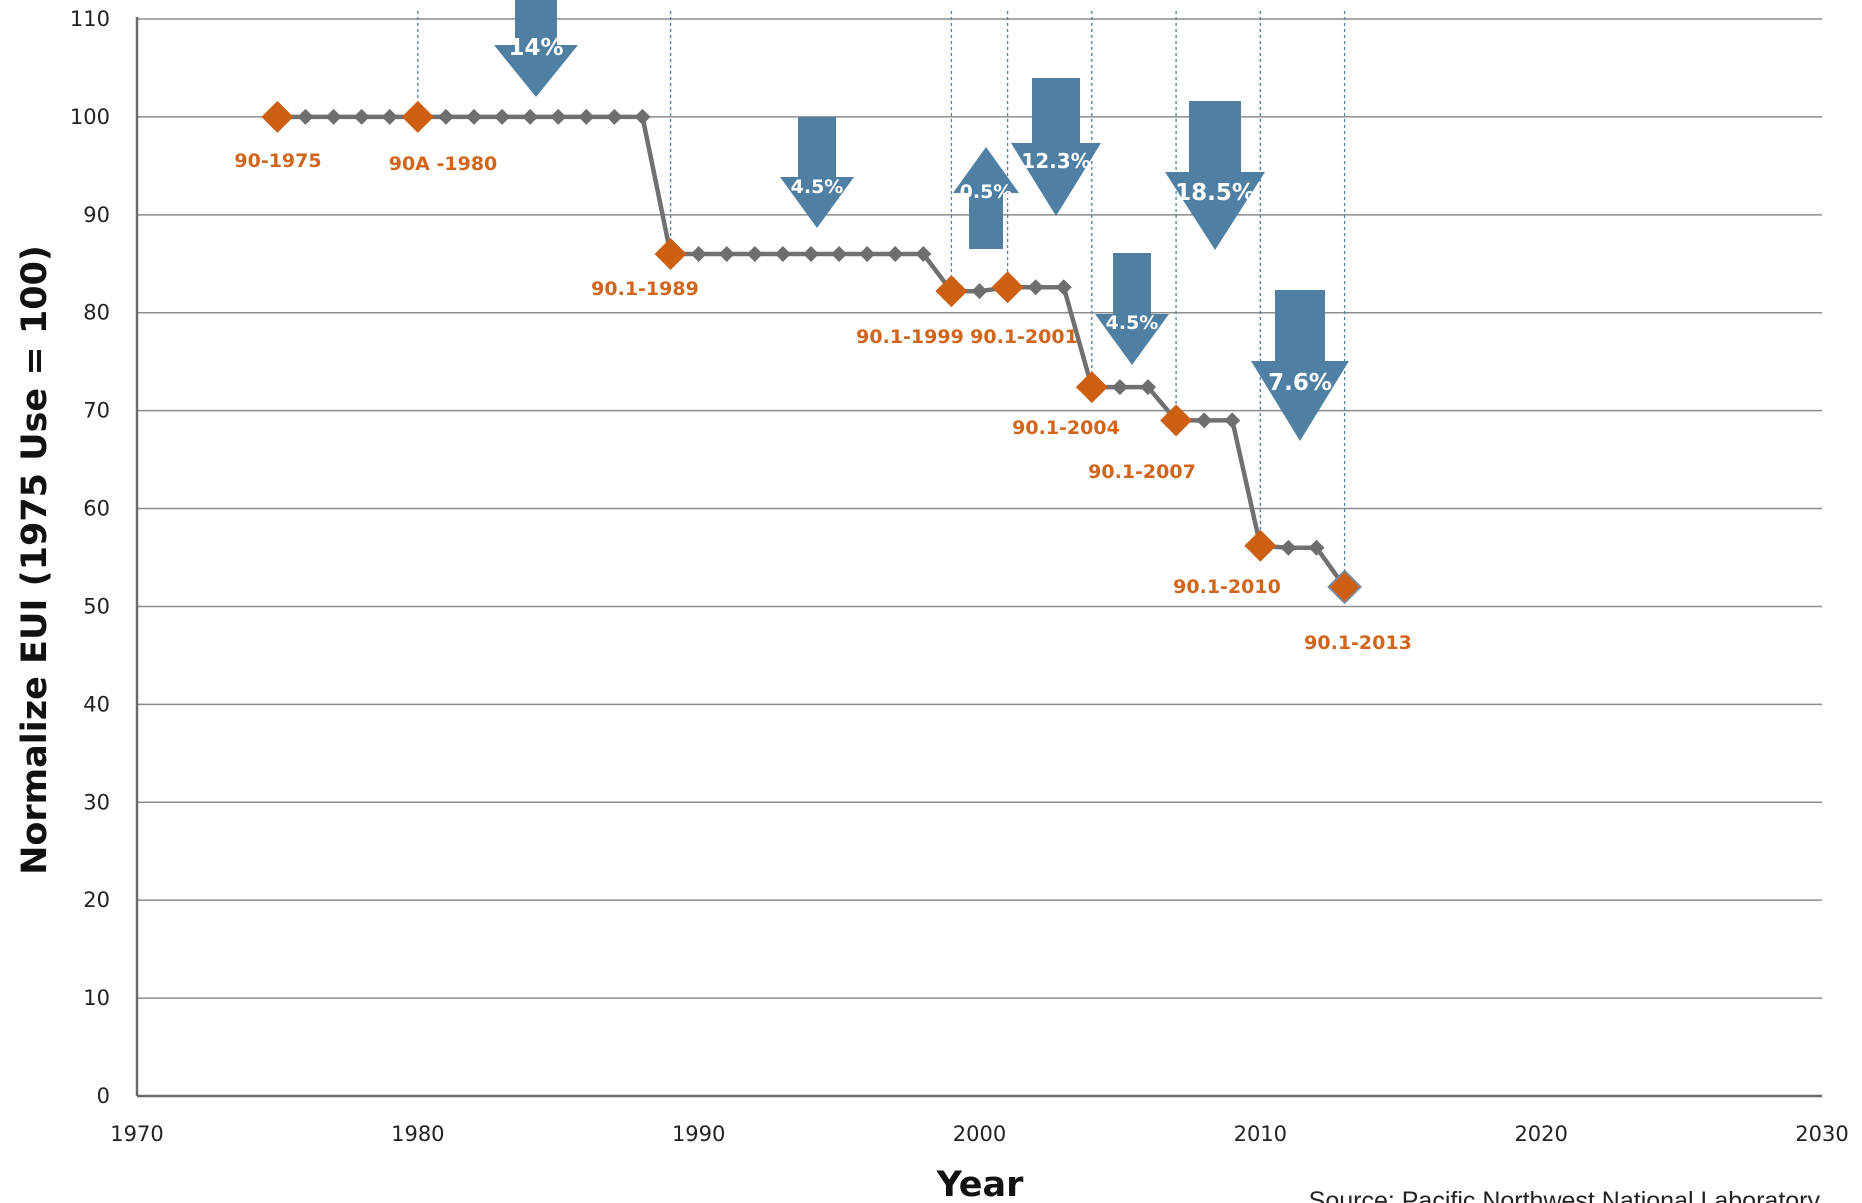  I want to click on x-axis-title: Year, so click(980, 1184).